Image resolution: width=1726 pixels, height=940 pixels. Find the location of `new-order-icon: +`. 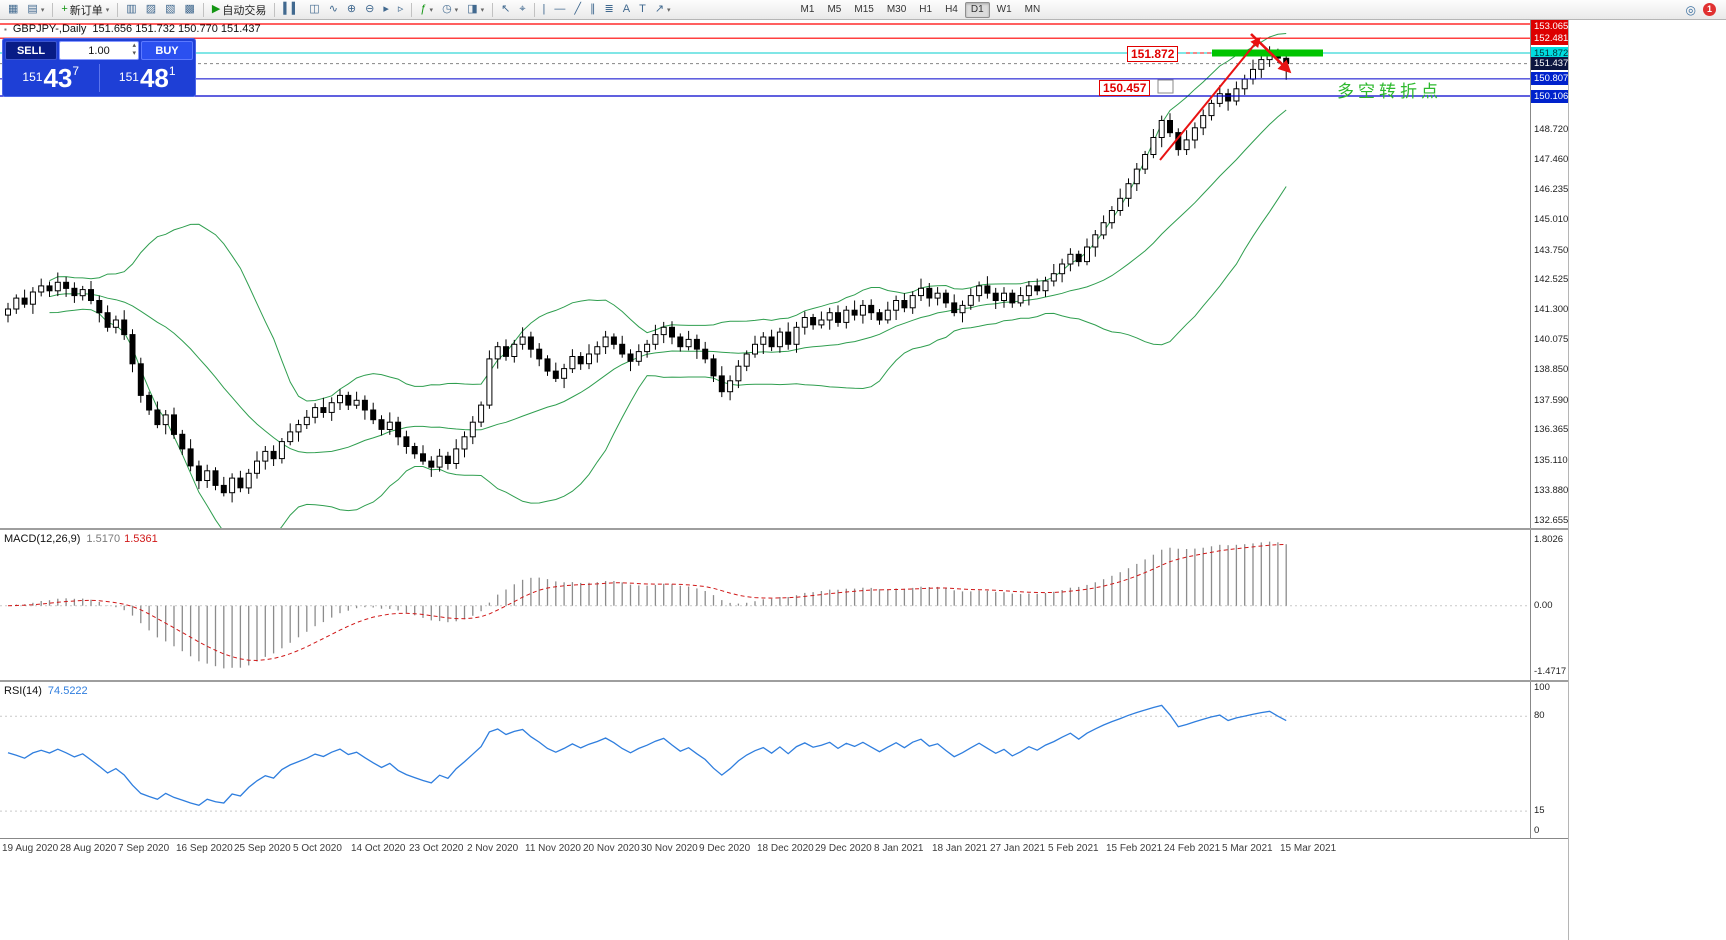

new-order-icon: + is located at coordinates (64, 9).